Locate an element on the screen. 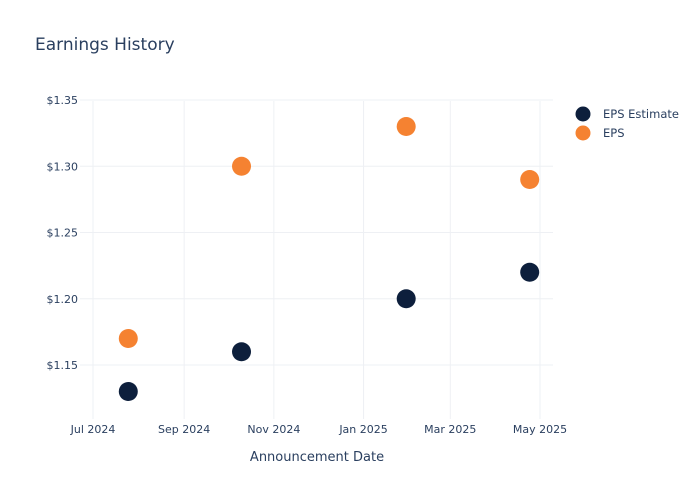 The width and height of the screenshot is (700, 500). x-axis-title: Announcement Date is located at coordinates (317, 457).